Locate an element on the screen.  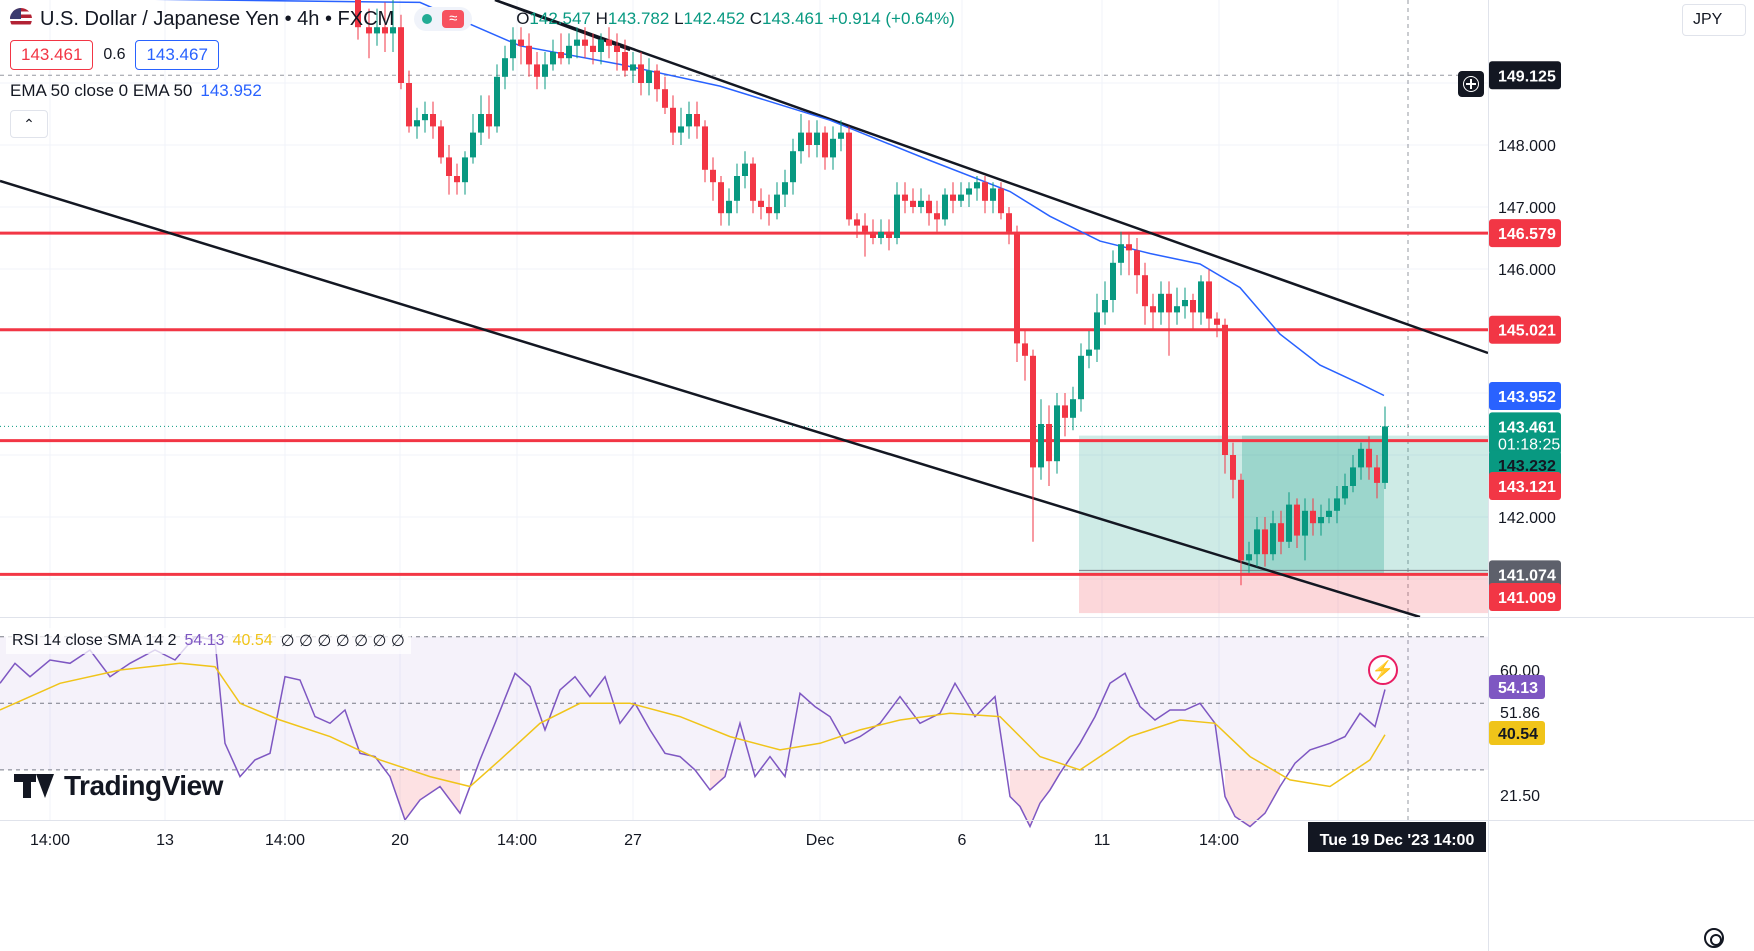
add-alert-button is located at coordinates (1471, 84).